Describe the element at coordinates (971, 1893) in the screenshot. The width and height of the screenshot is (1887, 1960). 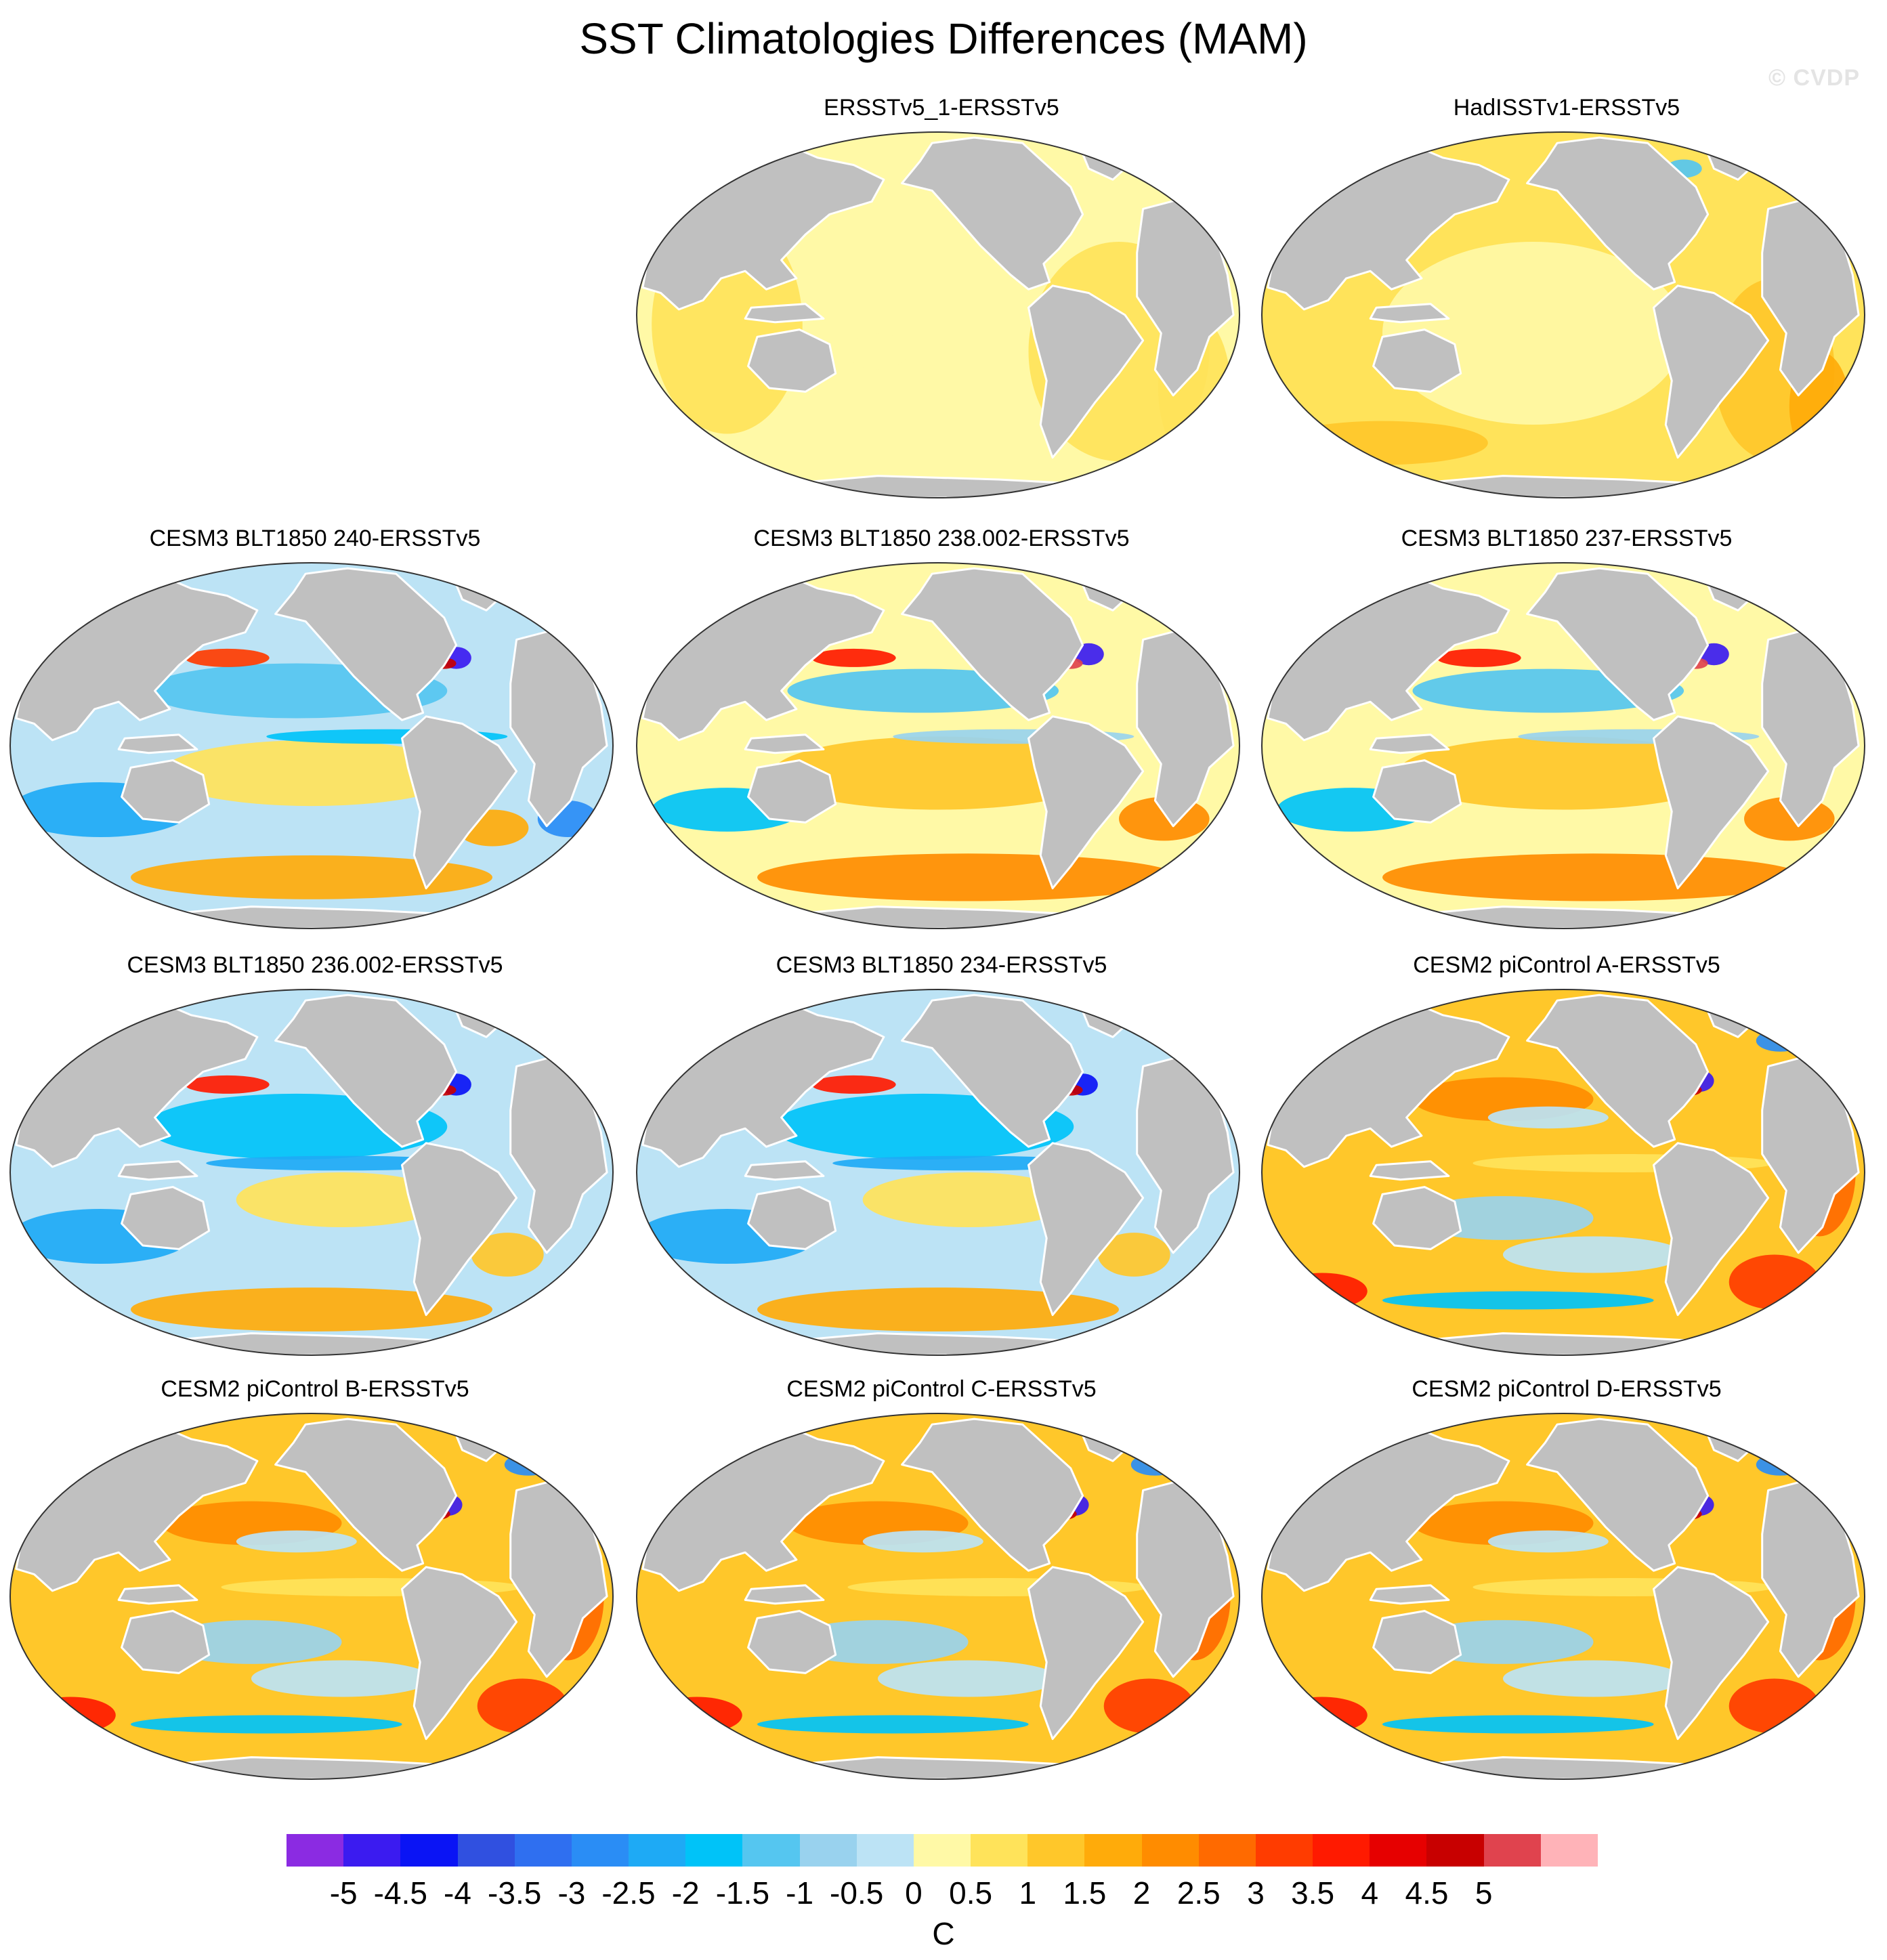
I see `colorbar-tick-label: 0.5` at that location.